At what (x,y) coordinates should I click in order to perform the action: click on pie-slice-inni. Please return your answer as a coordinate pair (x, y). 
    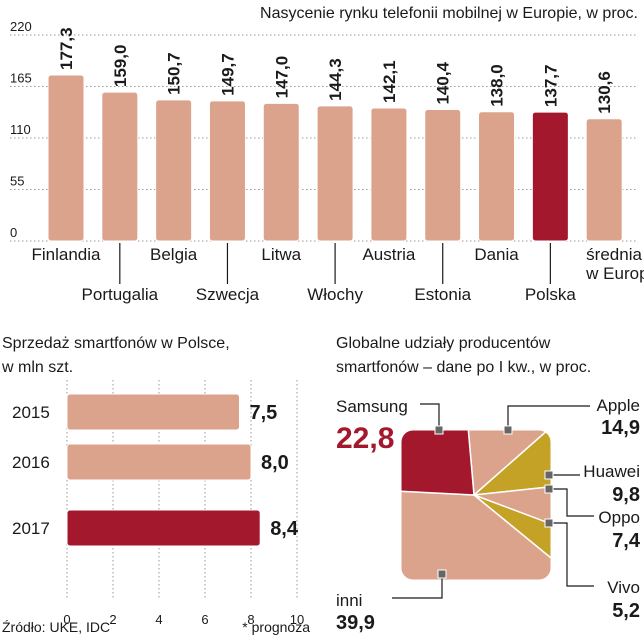
    Looking at the image, I should click on (476, 533).